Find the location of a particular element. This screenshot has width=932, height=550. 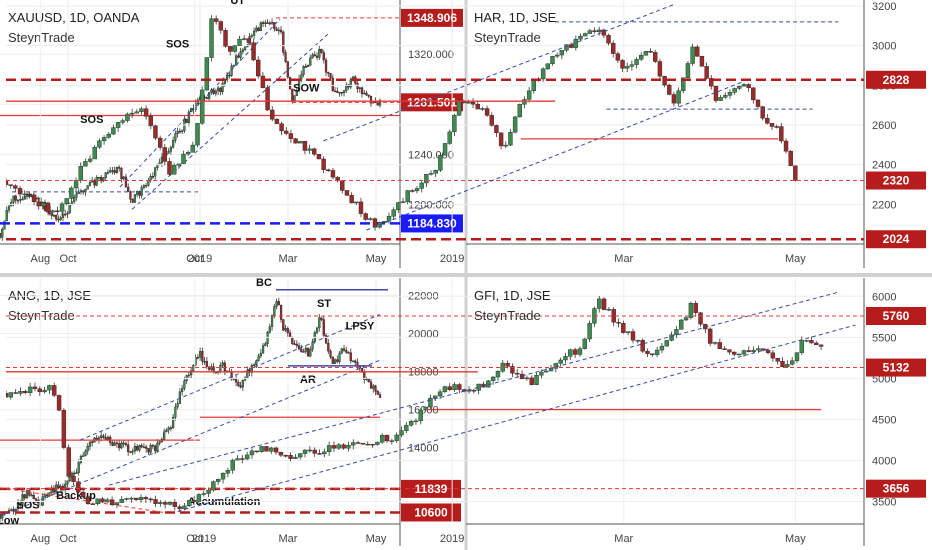

price-tag-label: 1184.830 is located at coordinates (432, 223).